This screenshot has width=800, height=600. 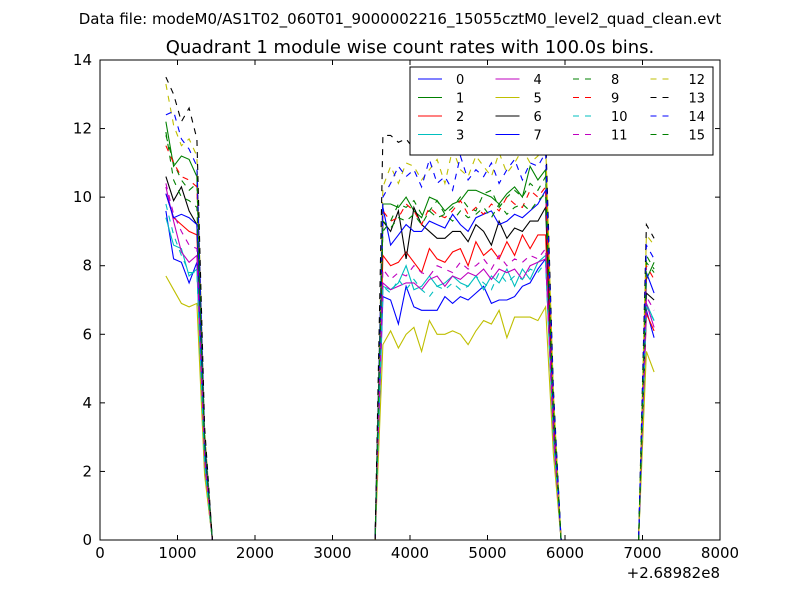 I want to click on legend-label-9: 9, so click(x=615, y=99).